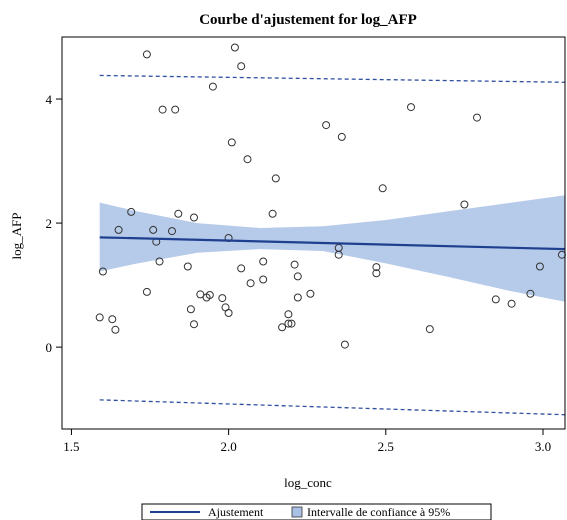  What do you see at coordinates (54, 223) in the screenshot?
I see `y-axis: 0 2 4` at bounding box center [54, 223].